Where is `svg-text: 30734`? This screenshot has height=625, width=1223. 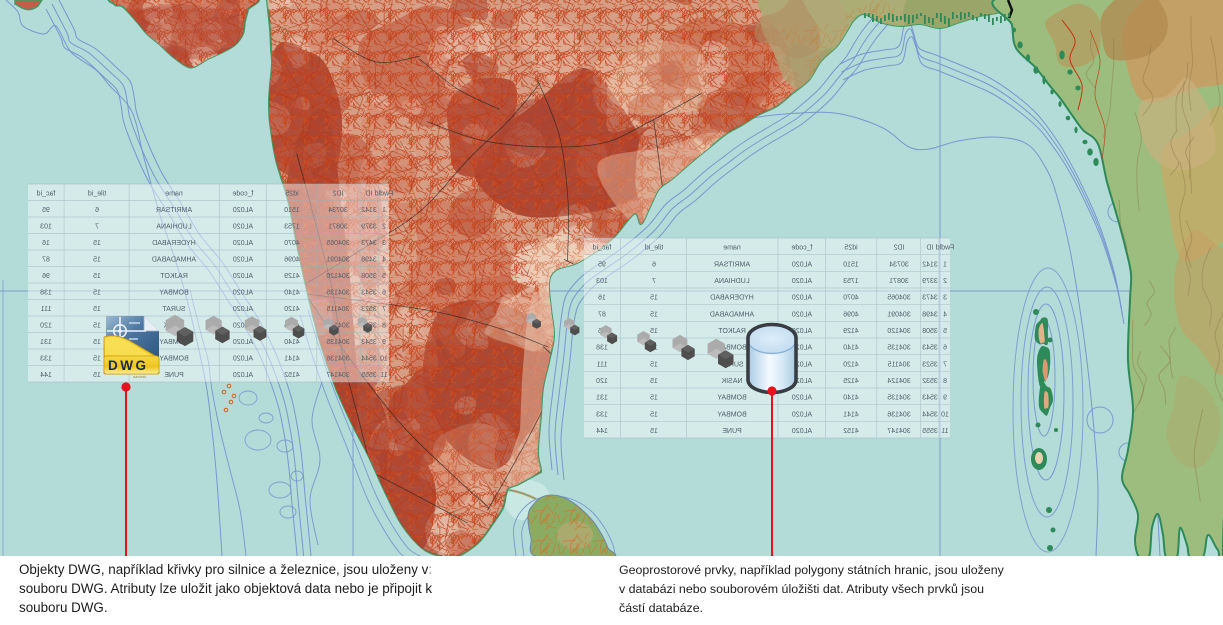 svg-text: 30734 is located at coordinates (338, 210).